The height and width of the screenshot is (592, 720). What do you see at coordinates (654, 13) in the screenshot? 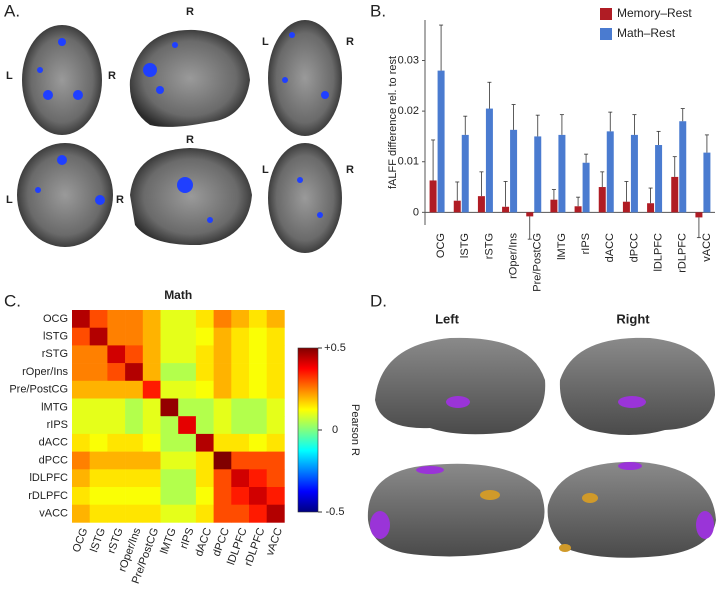
I see `legend-label: Memory–Rest` at bounding box center [654, 13].